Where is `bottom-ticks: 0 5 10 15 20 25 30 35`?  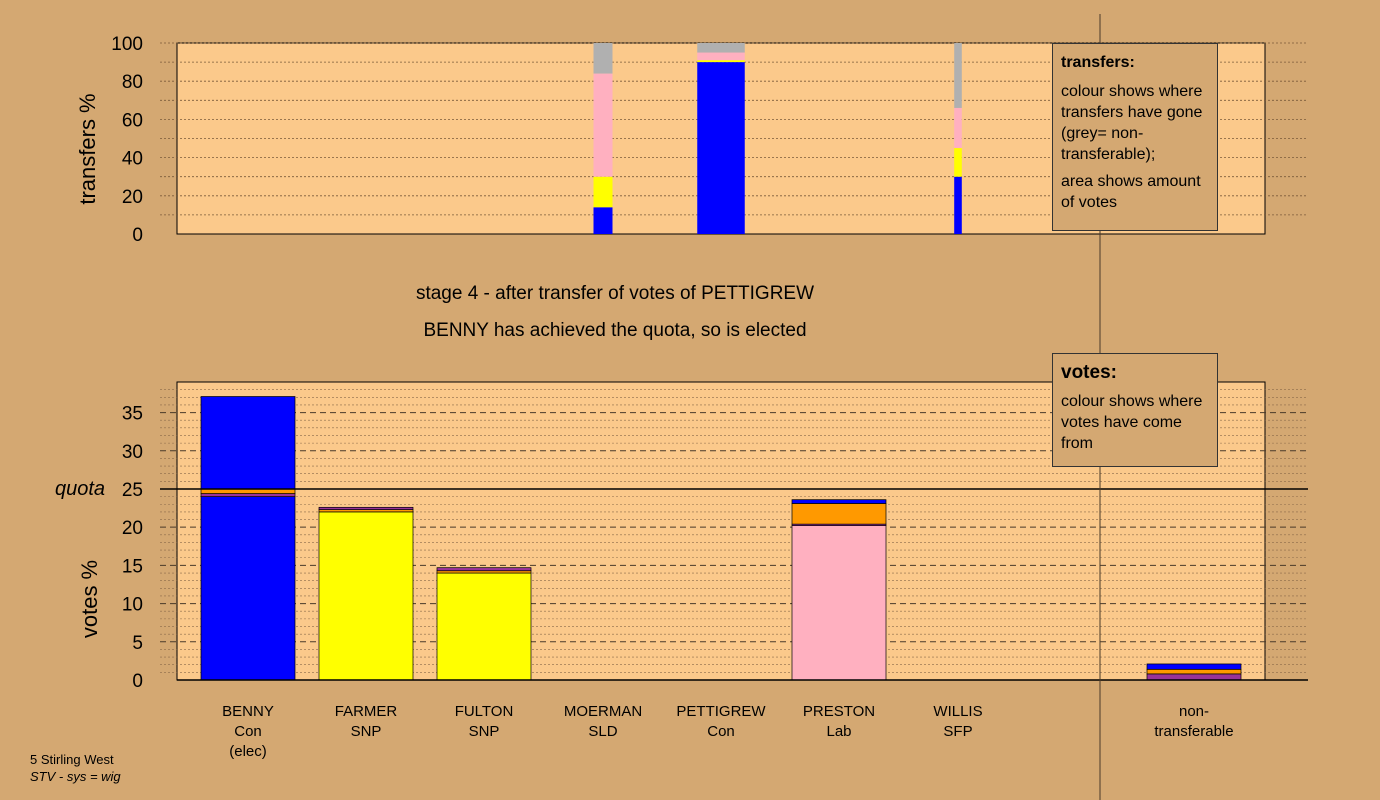
bottom-ticks: 0 5 10 15 20 25 30 35 is located at coordinates (132, 548).